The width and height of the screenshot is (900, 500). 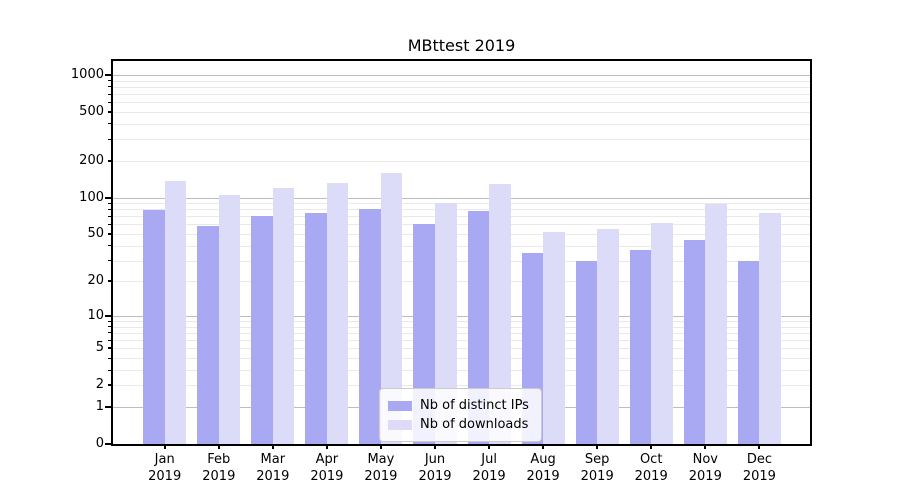 What do you see at coordinates (461, 45) in the screenshot?
I see `chart-title: MBttest 2019` at bounding box center [461, 45].